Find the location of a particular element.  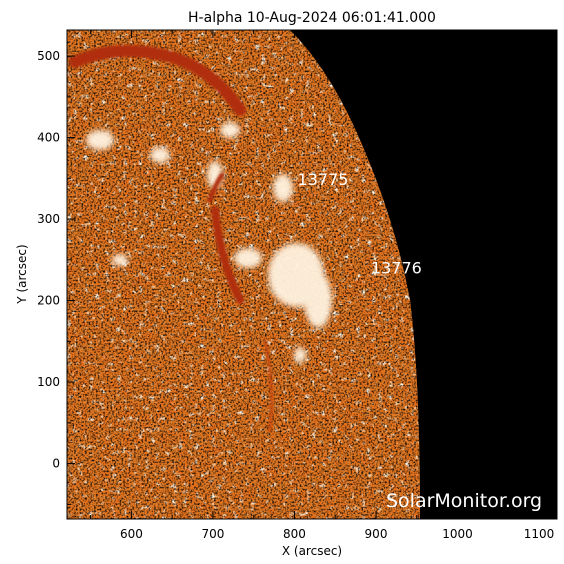

y-tick-label: 200 is located at coordinates (48, 301).